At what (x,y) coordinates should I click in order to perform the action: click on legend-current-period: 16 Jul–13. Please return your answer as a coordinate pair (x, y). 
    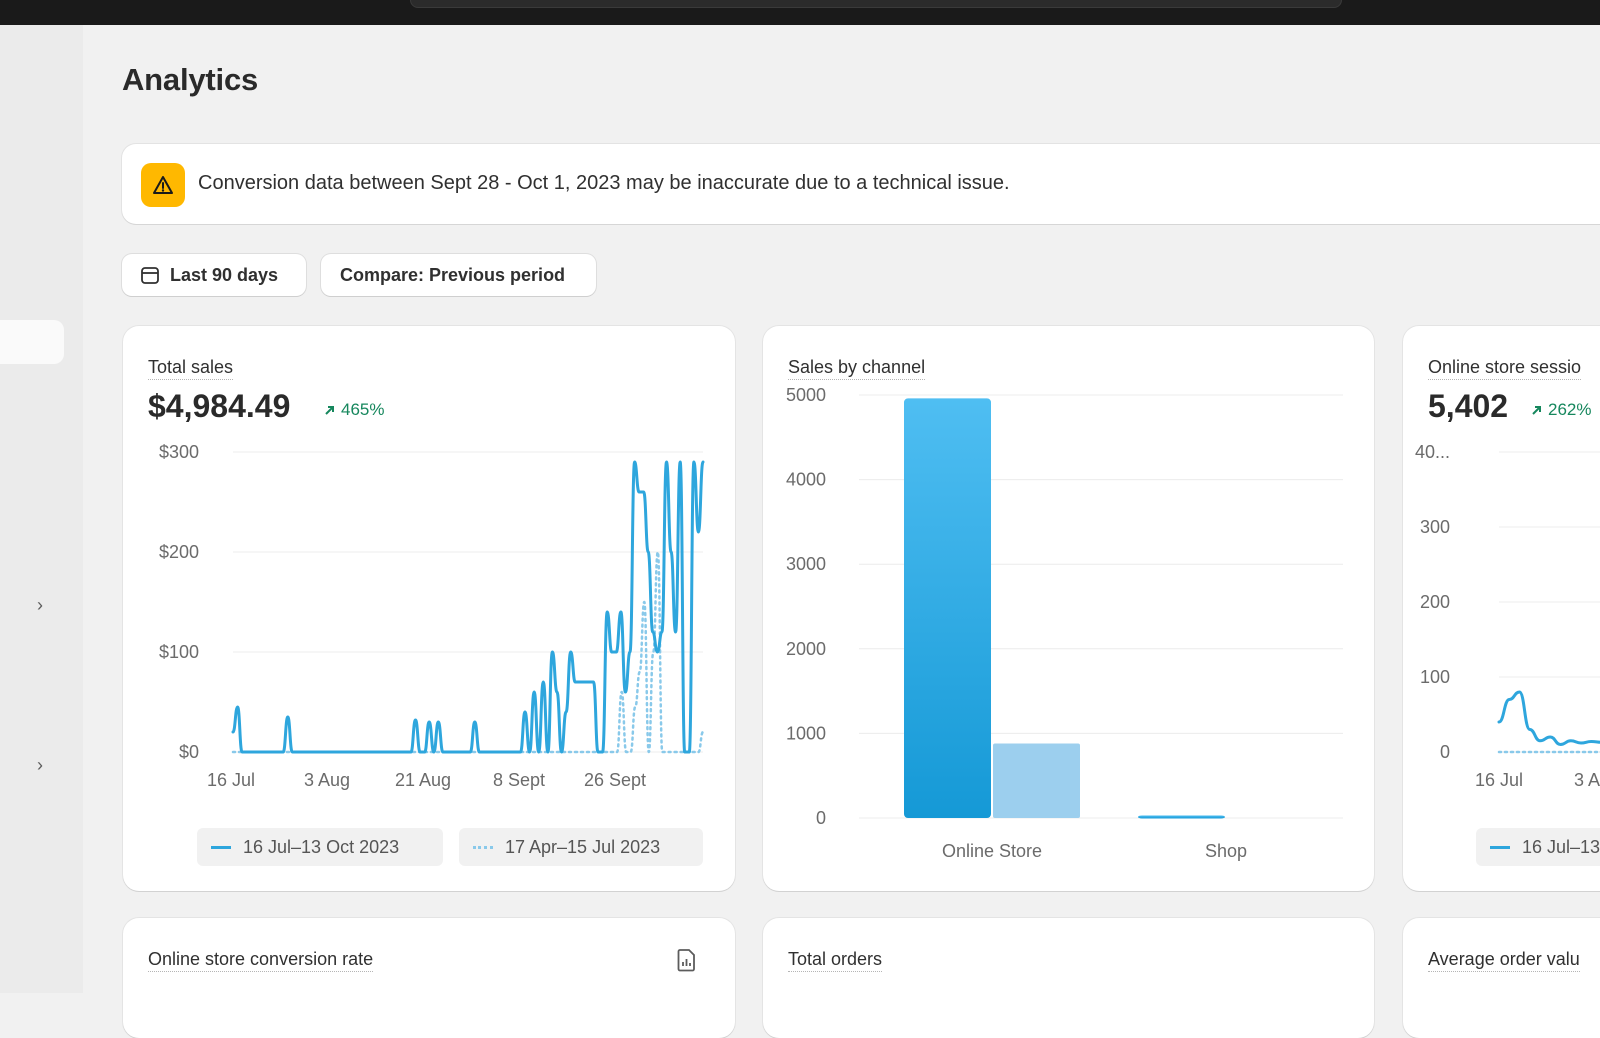
    Looking at the image, I should click on (1538, 847).